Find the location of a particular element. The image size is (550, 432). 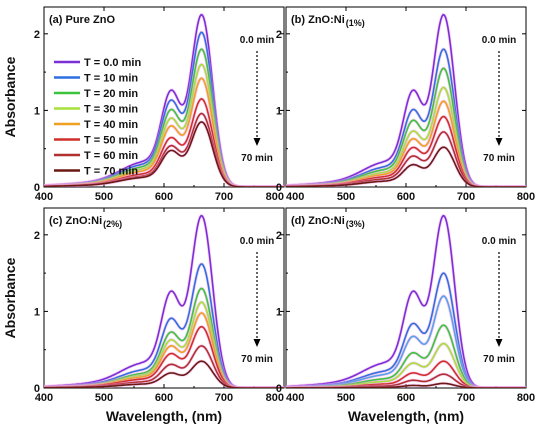

panel-title: (a) Pure ZnO is located at coordinates (82, 20).